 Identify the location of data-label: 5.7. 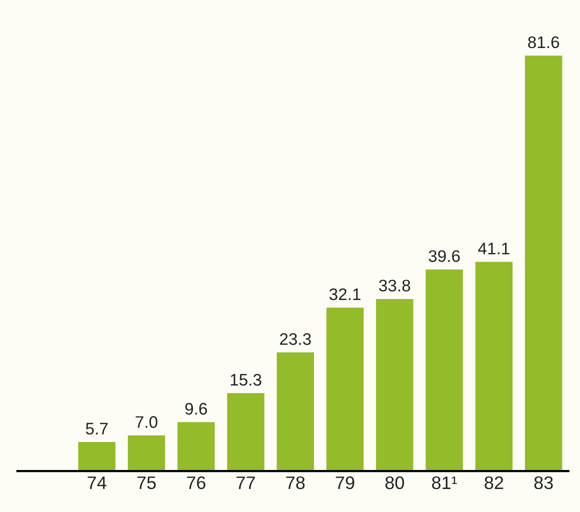
(97, 428).